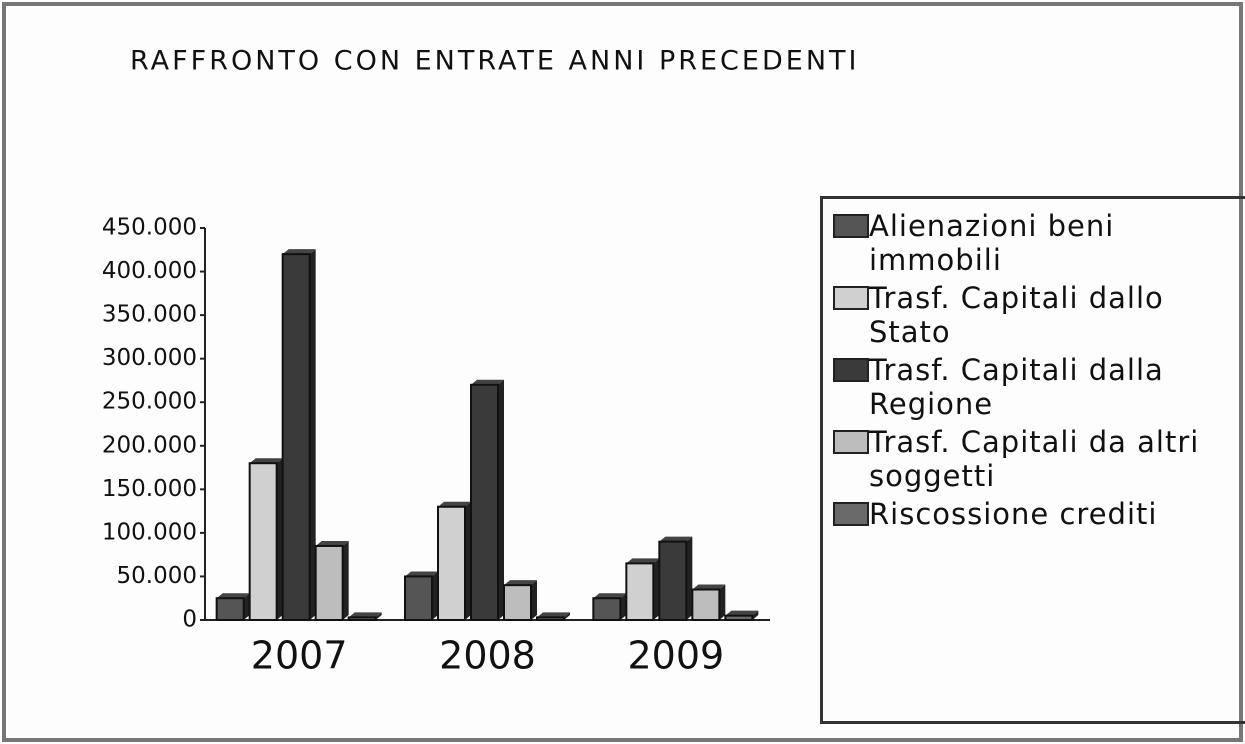 This screenshot has width=1245, height=744. I want to click on legend-item: Trasf. Capitali dallo Stato, so click(1038, 315).